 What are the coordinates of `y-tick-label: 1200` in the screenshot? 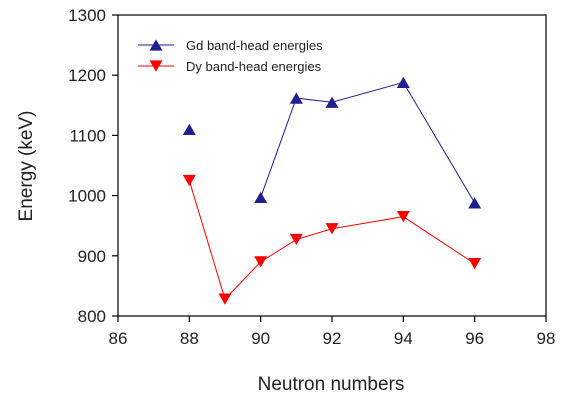 It's located at (87, 75).